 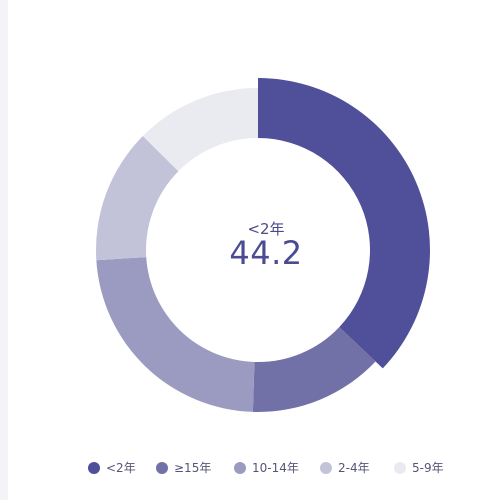 I want to click on center-label: <2年, so click(x=266, y=229).